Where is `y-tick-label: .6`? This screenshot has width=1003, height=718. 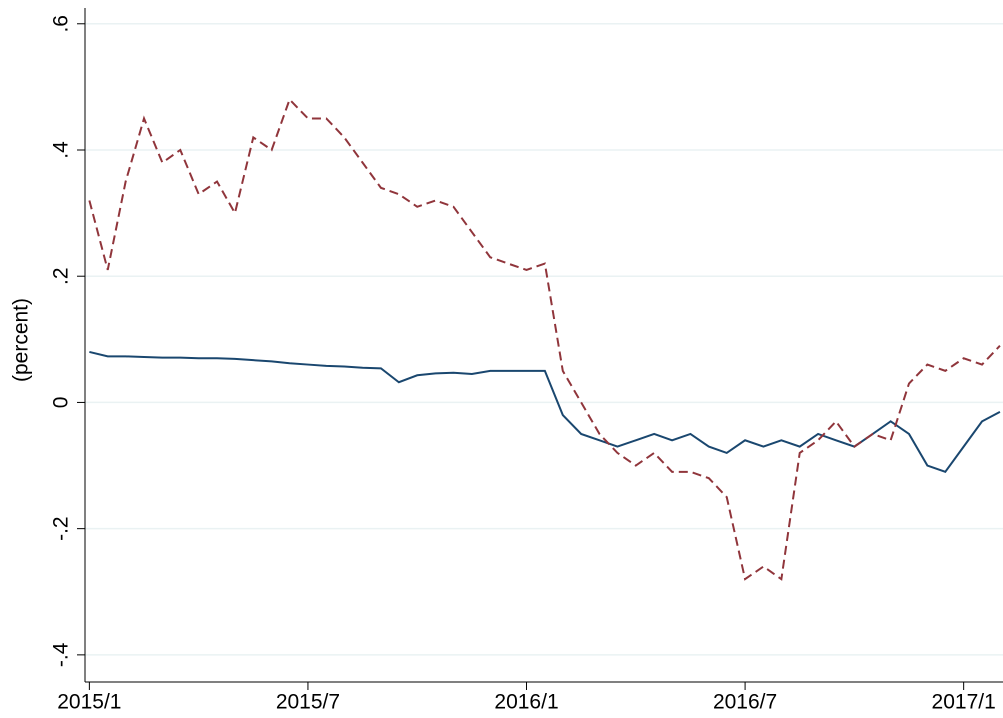
y-tick-label: .6 is located at coordinates (61, 24).